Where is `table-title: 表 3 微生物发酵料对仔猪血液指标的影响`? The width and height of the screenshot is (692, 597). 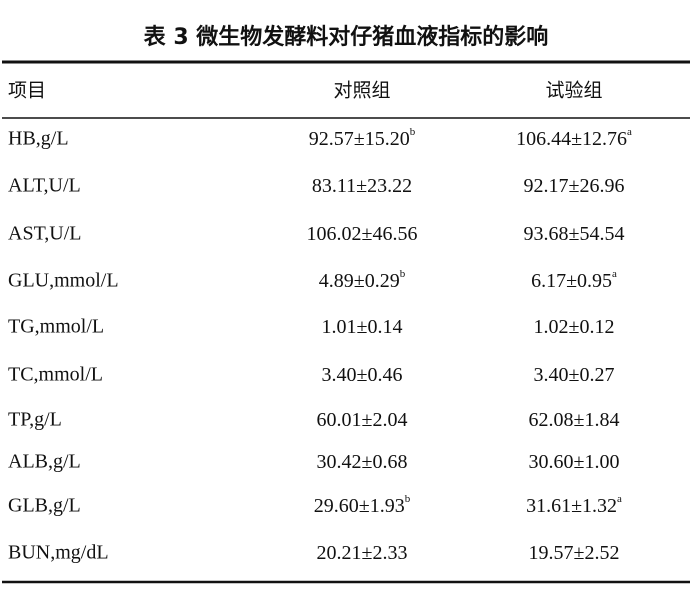 table-title: 表 3 微生物发酵料对仔猪血液指标的影响 is located at coordinates (346, 37).